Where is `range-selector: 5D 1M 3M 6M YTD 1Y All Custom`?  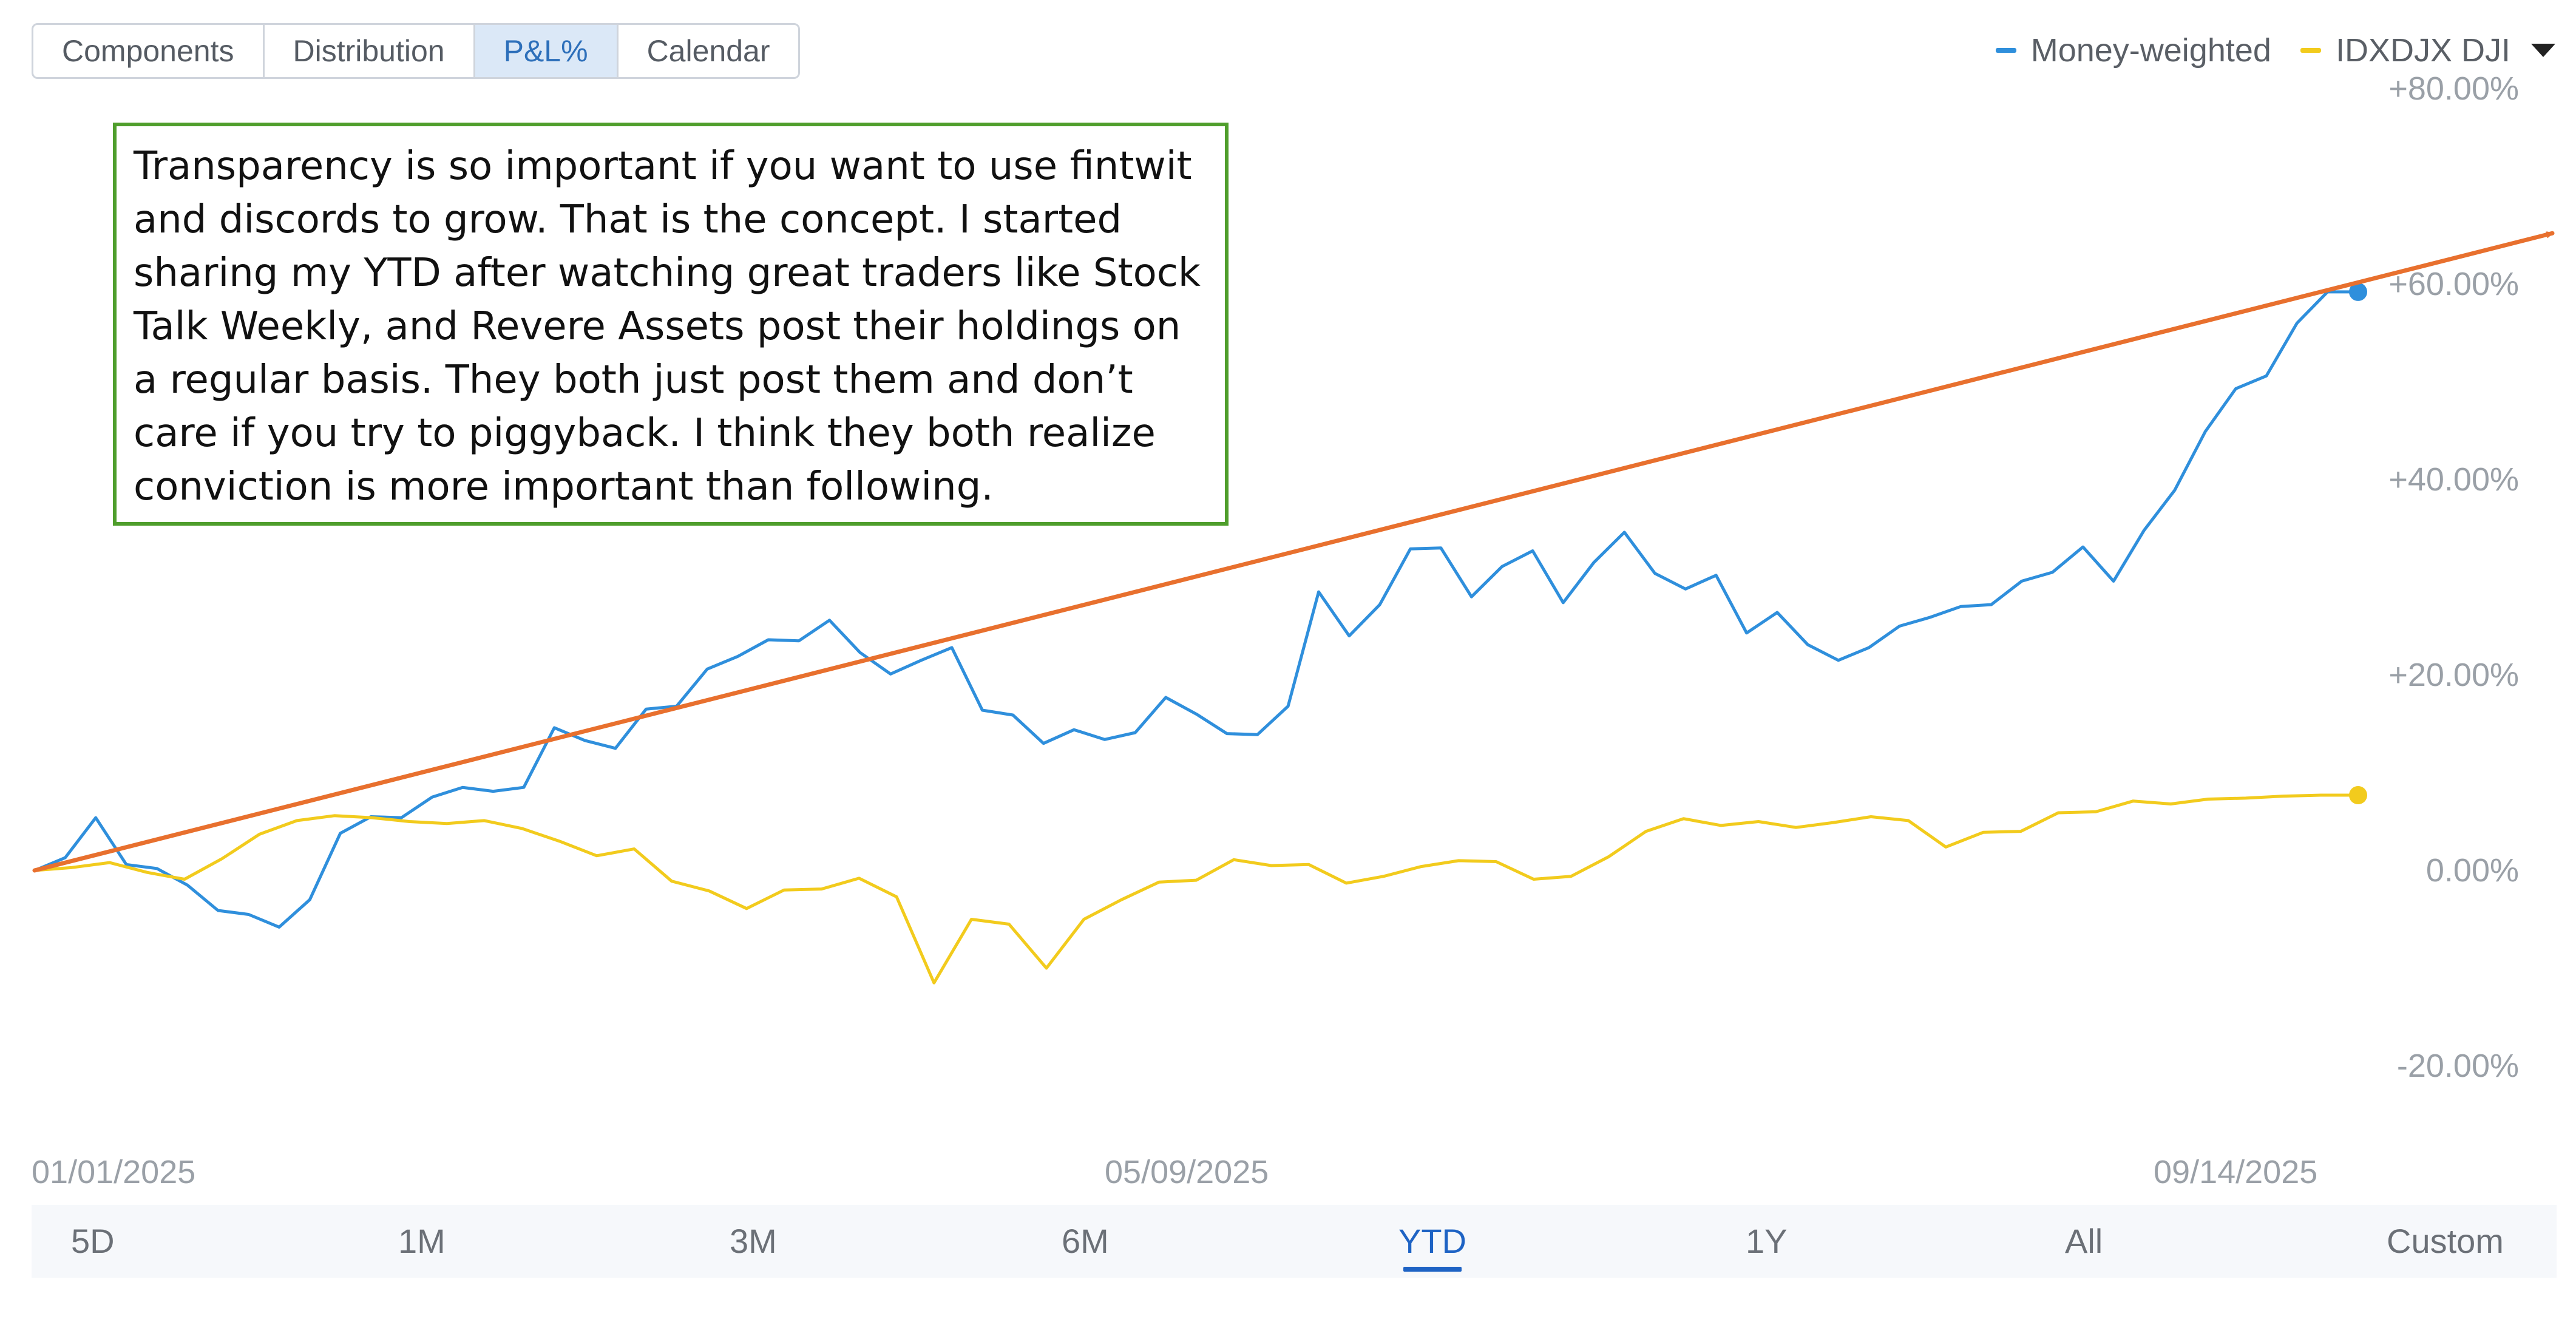
range-selector: 5D 1M 3M 6M YTD 1Y All Custom is located at coordinates (1295, 1241).